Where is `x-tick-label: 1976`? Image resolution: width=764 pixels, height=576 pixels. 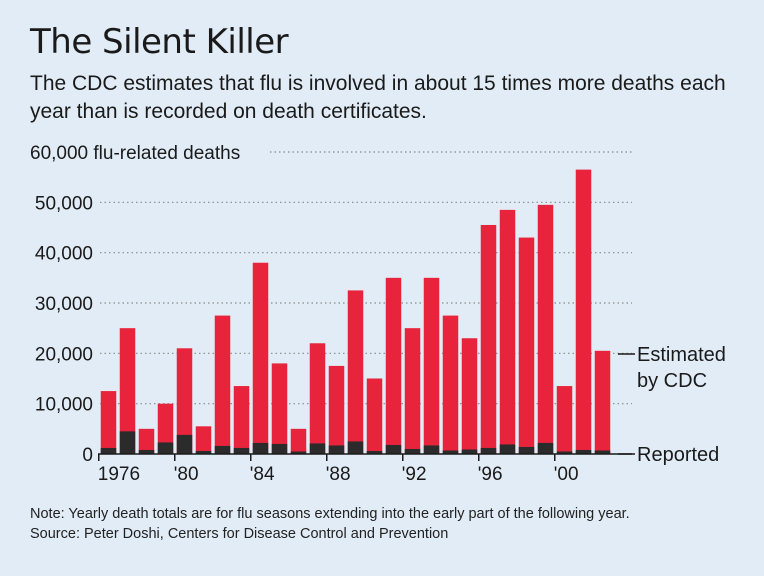 x-tick-label: 1976 is located at coordinates (119, 474).